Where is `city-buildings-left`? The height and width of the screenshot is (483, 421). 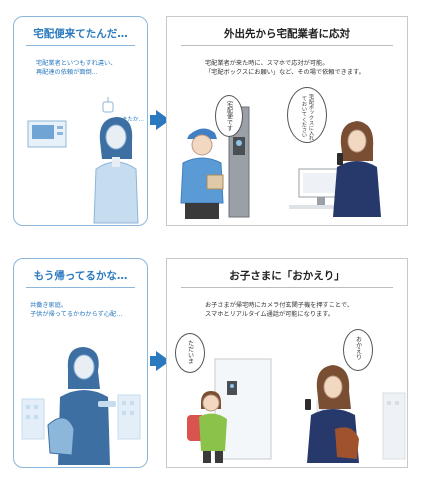
city-buildings-left is located at coordinates (81, 417).